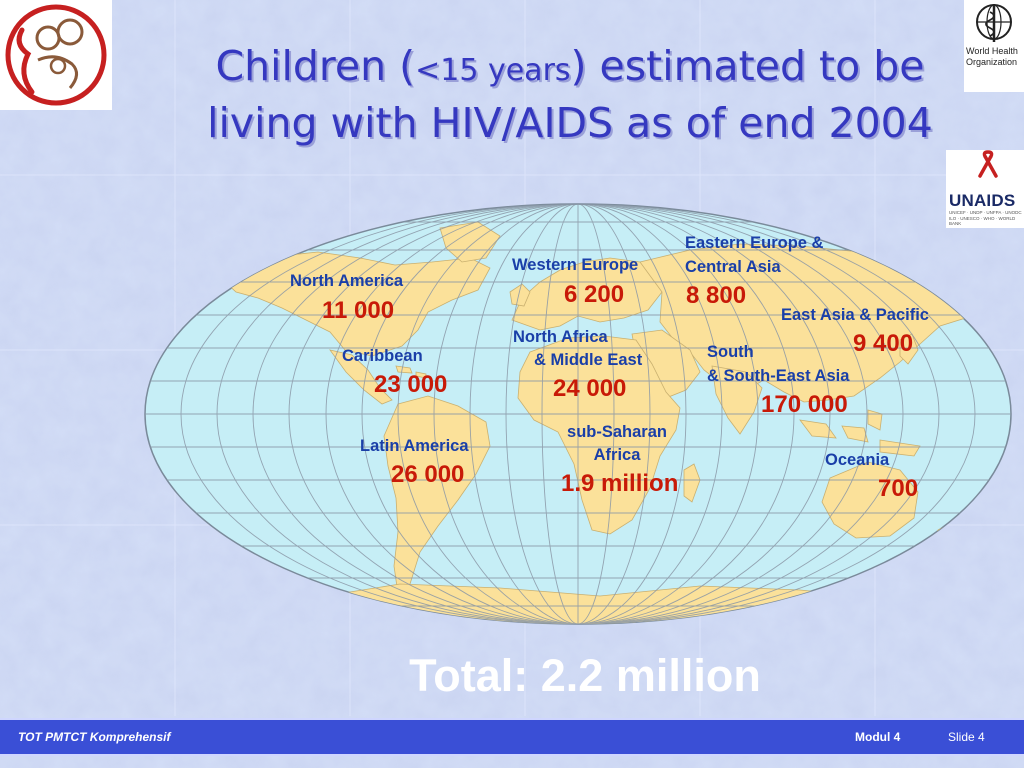 This screenshot has width=1024, height=768. I want to click on value-western-europe: 6 200, so click(594, 294).